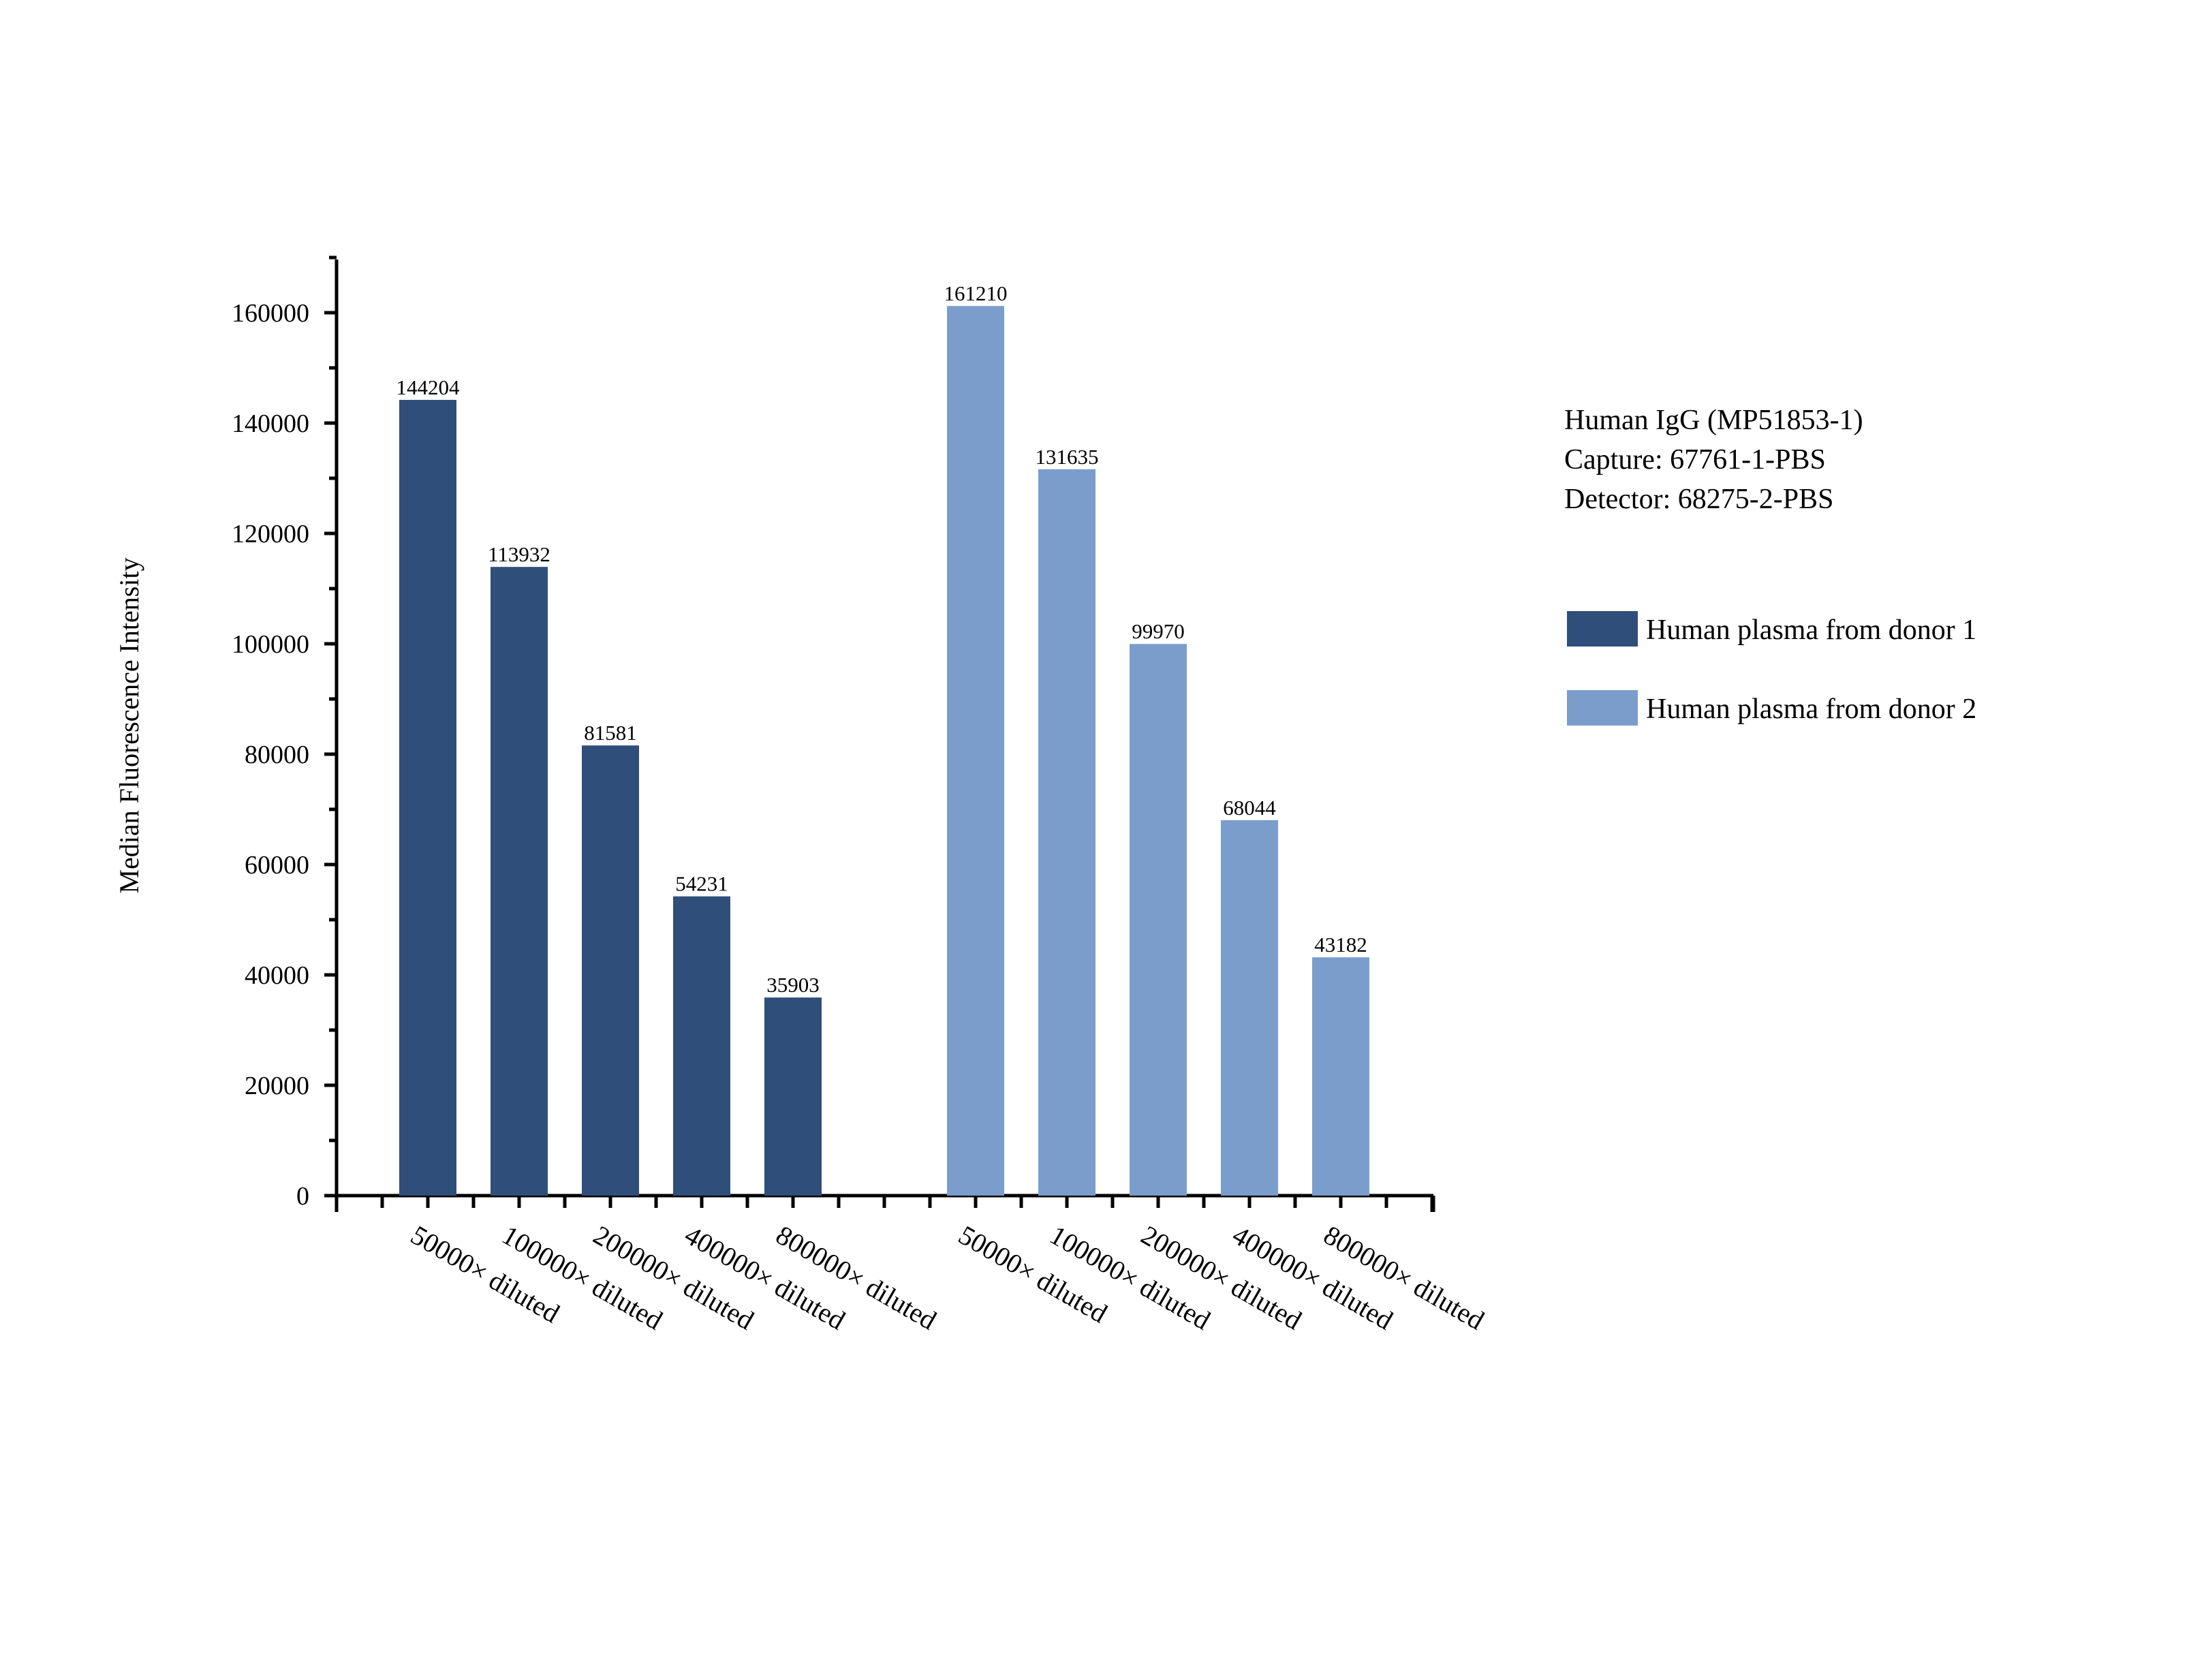 This screenshot has width=2191, height=1680. What do you see at coordinates (610, 733) in the screenshot?
I see `data-label: 81581` at bounding box center [610, 733].